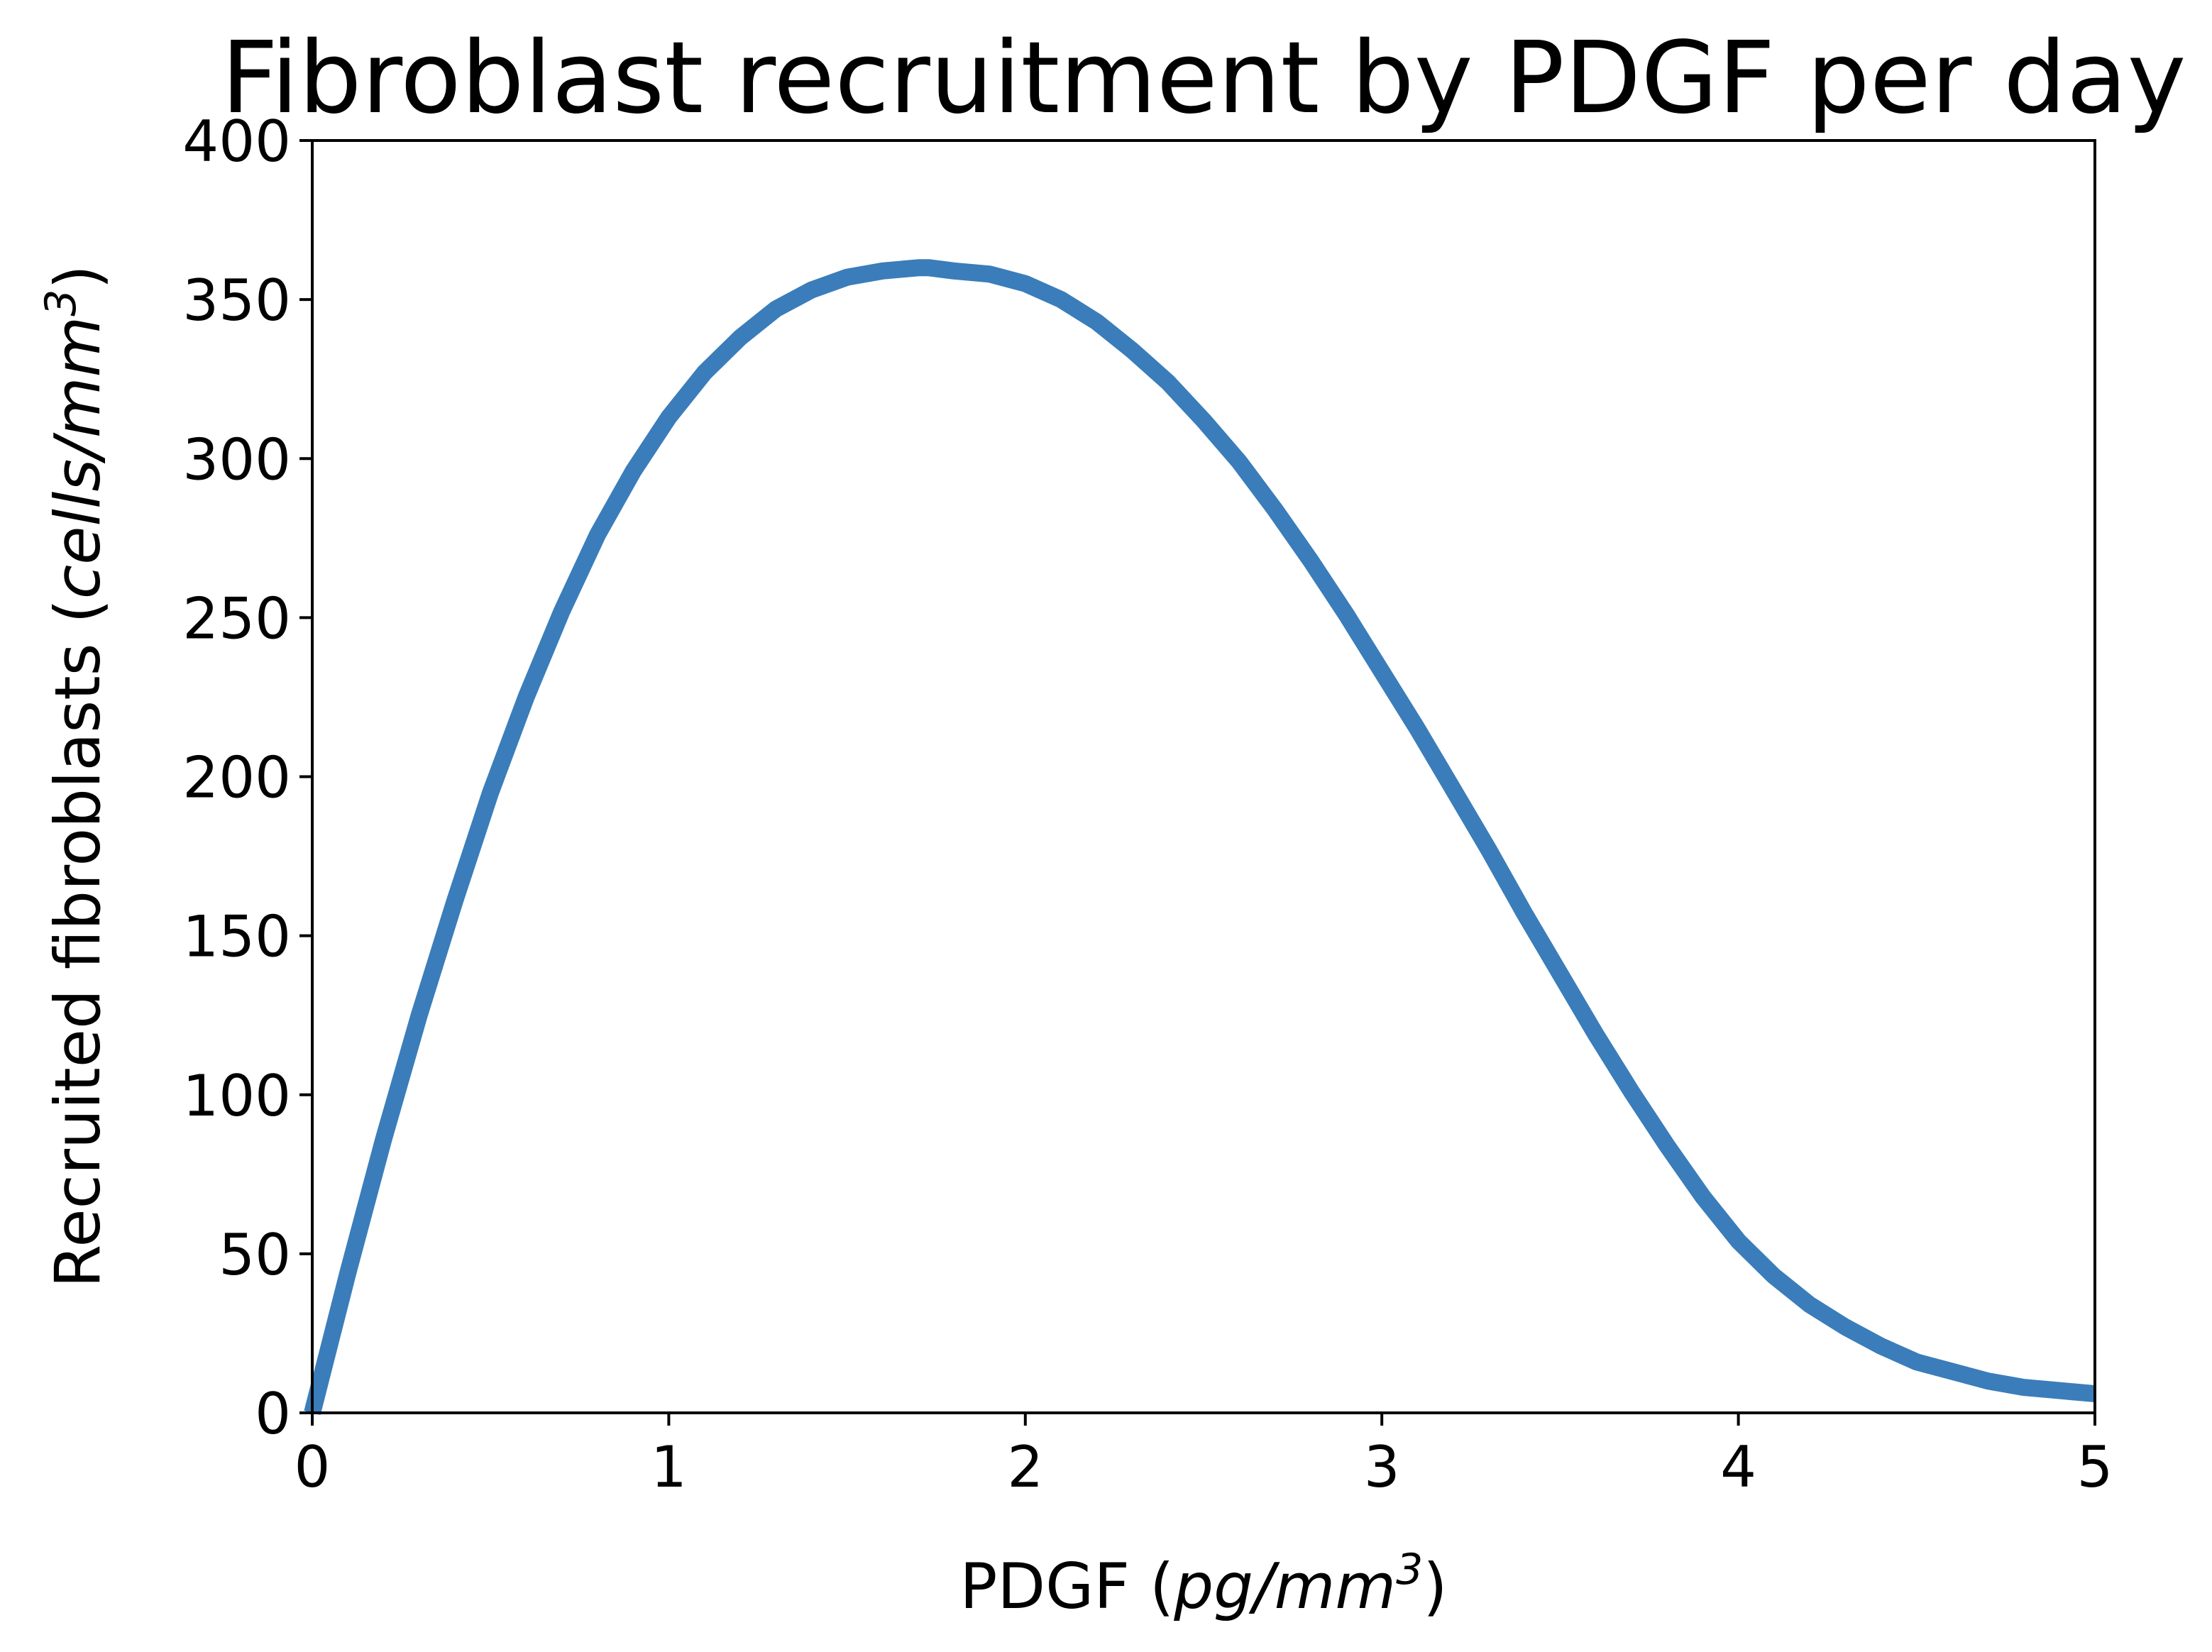  Describe the element at coordinates (77, 277) in the screenshot. I see `y-axis-label-suffix: )` at that location.